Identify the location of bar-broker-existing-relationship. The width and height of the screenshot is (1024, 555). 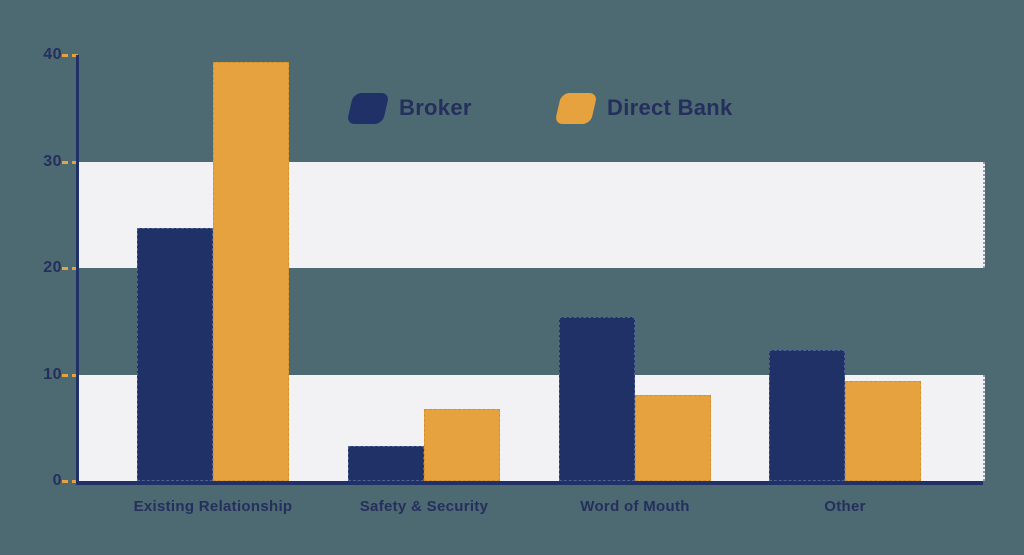
(175, 354).